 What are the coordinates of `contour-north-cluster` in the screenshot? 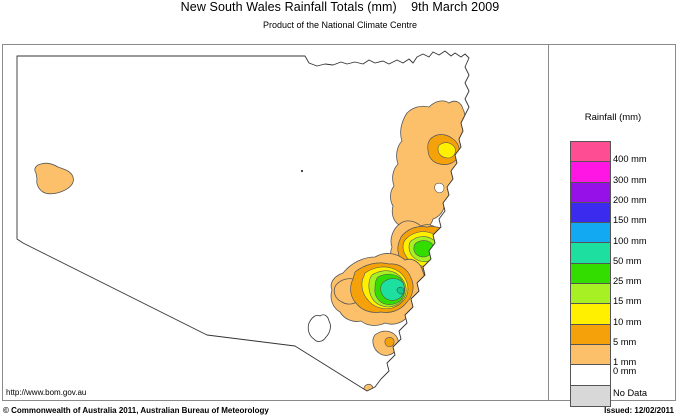 It's located at (428, 189).